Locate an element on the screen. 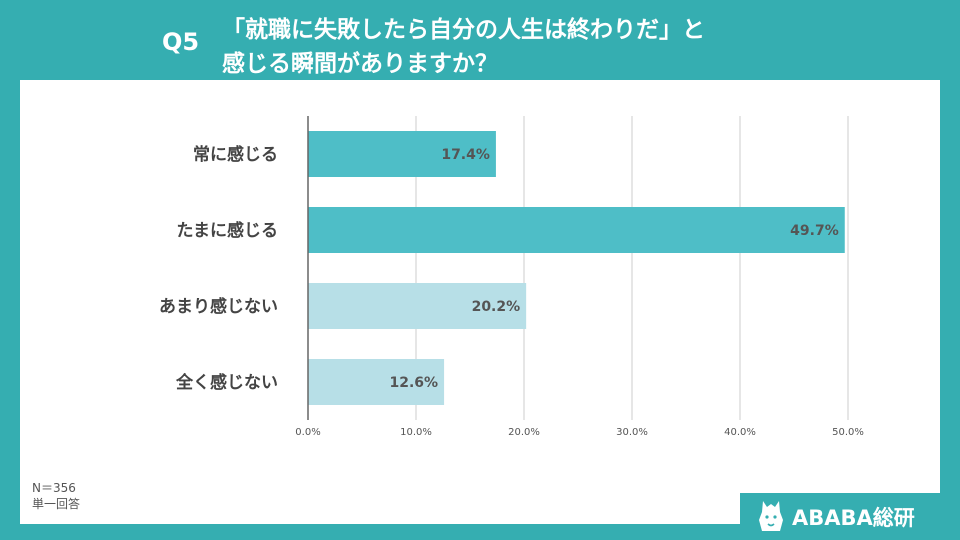 Image resolution: width=960 pixels, height=540 pixels. question-title-line2: 感じる瞬間がありますか？ is located at coordinates (360, 64).